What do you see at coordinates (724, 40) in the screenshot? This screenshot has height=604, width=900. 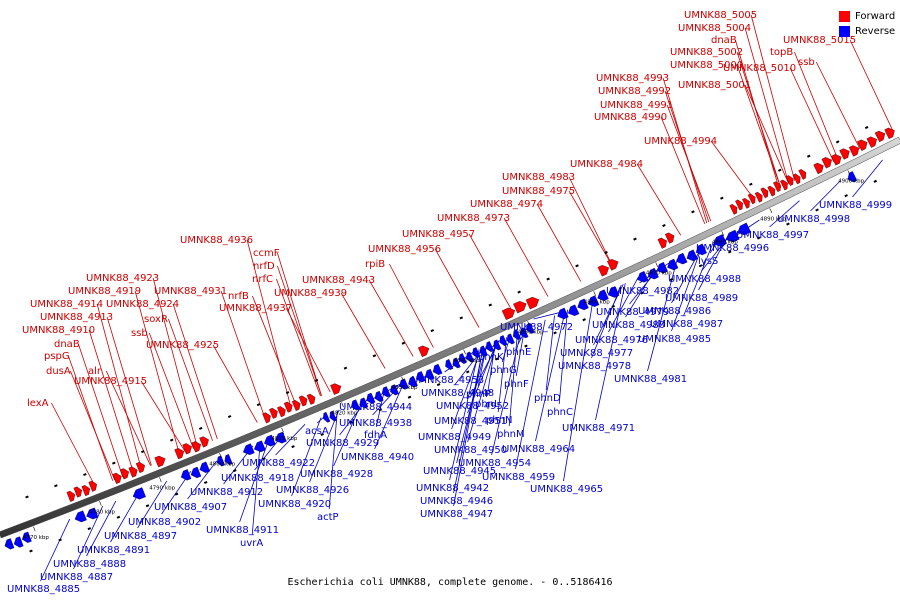 I see `forward-gene-label-dnab: dnaB` at bounding box center [724, 40].